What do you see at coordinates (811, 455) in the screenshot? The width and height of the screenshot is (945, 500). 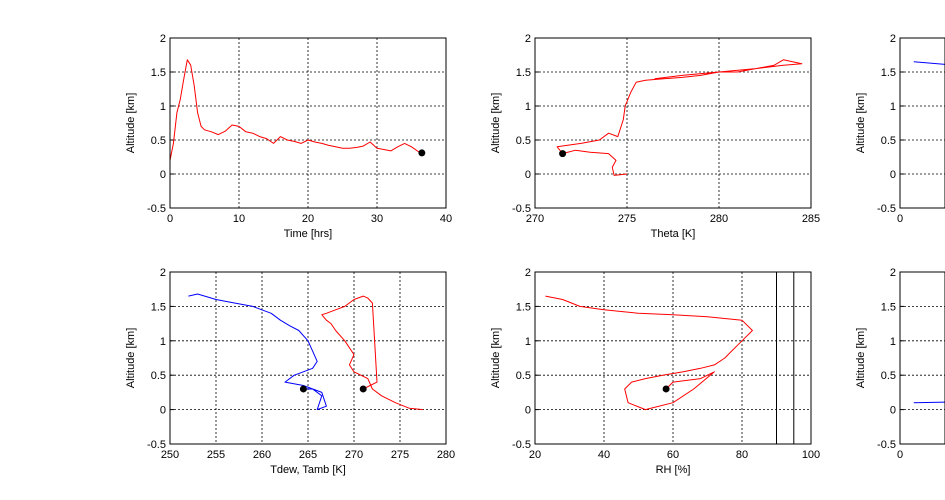 I see `x-tick-label: 100` at bounding box center [811, 455].